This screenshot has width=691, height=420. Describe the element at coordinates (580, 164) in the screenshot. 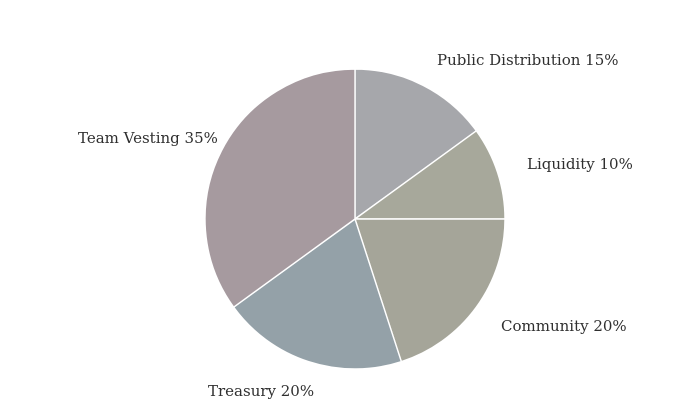

I see `pie-label-liquidity: Liquidity 10%` at that location.